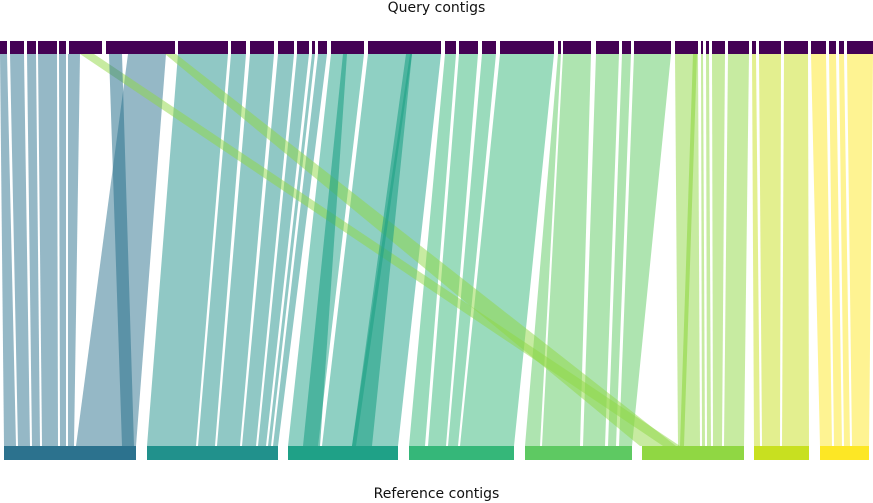 The image size is (873, 503). I want to click on reference-contigs-label: Reference contigs, so click(436, 494).